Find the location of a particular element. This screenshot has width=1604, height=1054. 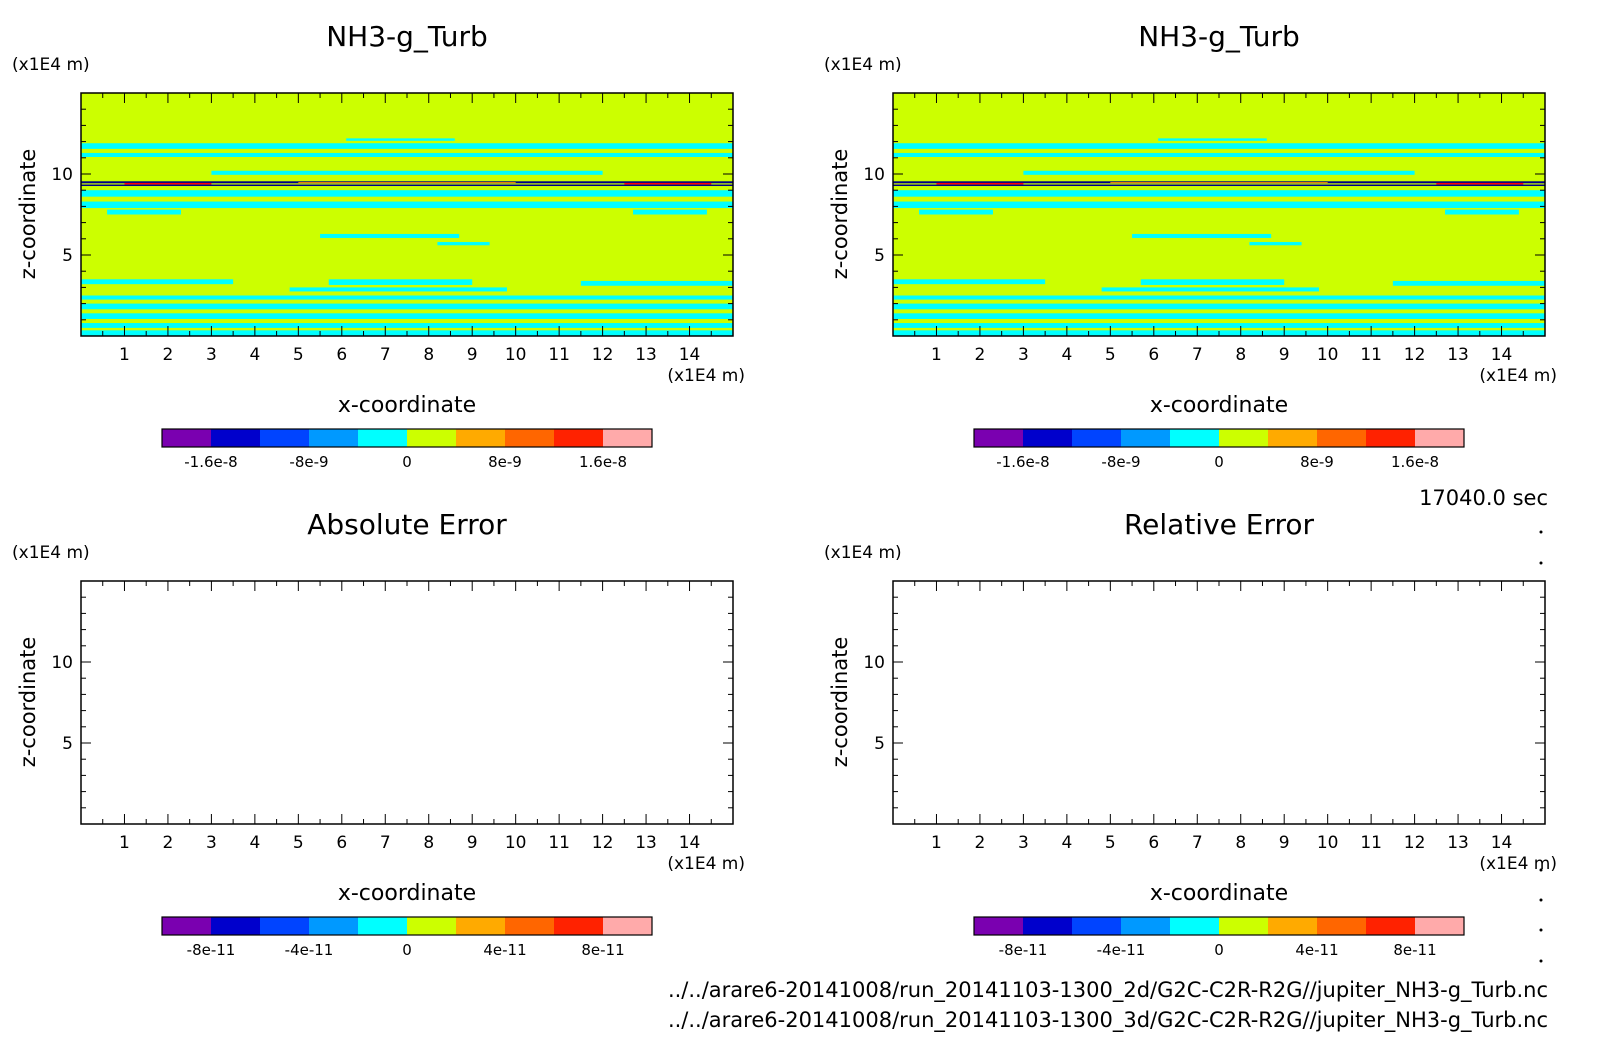

x-tick-label: 5 is located at coordinates (1110, 355).